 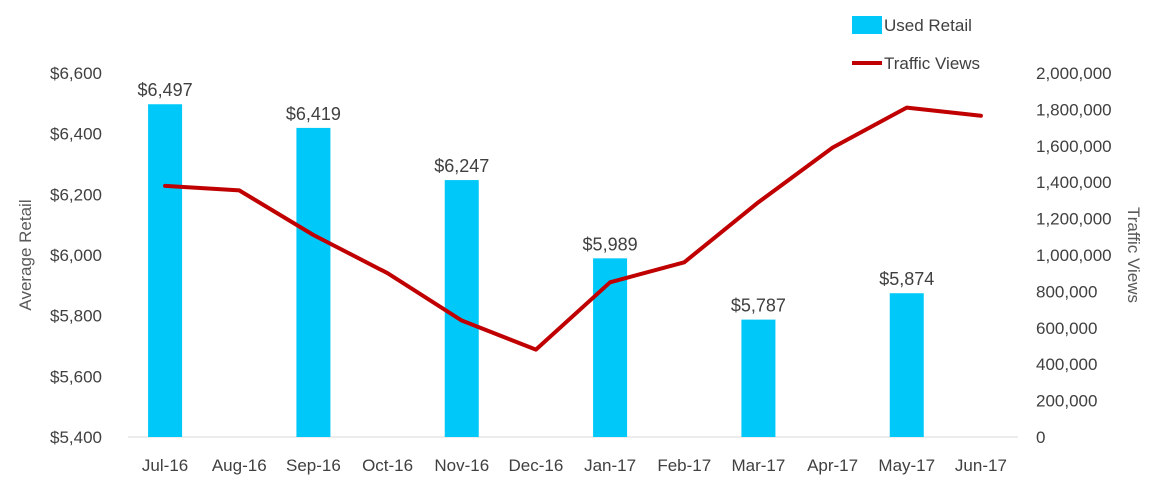 What do you see at coordinates (1074, 146) in the screenshot?
I see `right-axis-tick-label: 1,600,000` at bounding box center [1074, 146].